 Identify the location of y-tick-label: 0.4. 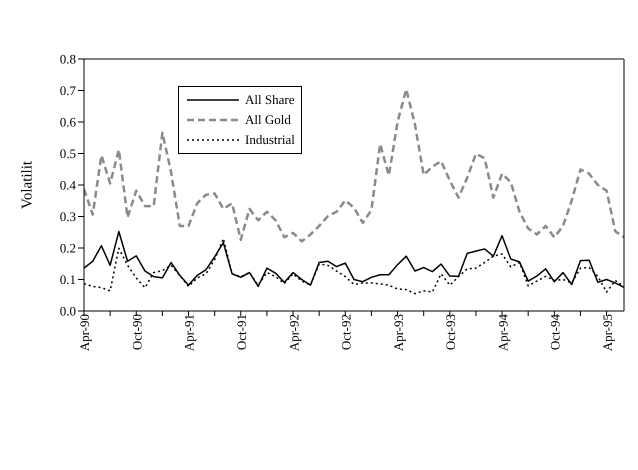
(68, 185).